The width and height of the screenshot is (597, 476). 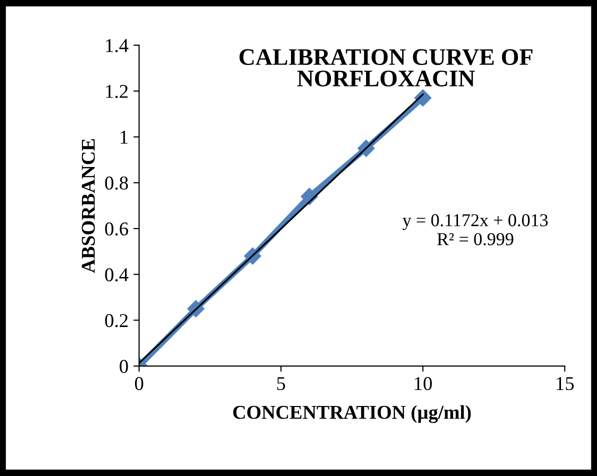 What do you see at coordinates (116, 321) in the screenshot?
I see `y-tick-label: 0.2` at bounding box center [116, 321].